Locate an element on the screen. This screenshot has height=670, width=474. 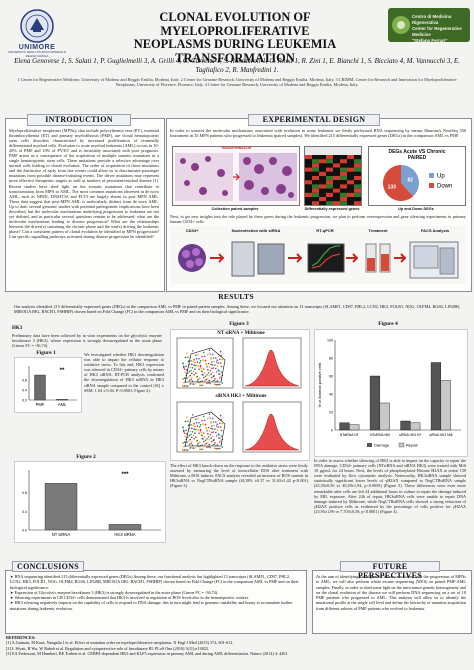
figure3-graphic is located at coordinates (239, 395).